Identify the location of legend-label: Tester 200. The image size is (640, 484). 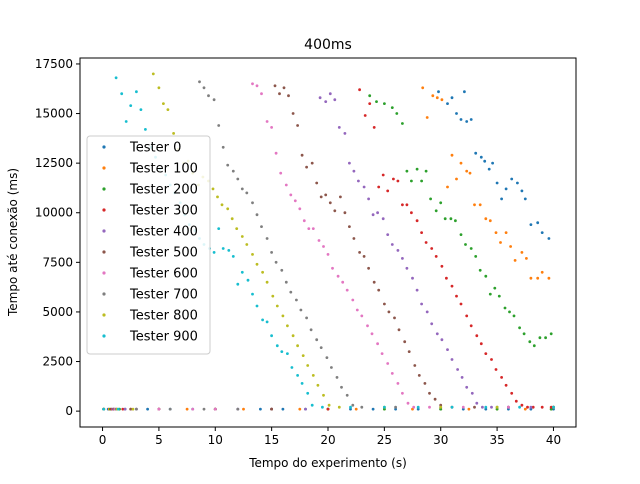
(163, 190).